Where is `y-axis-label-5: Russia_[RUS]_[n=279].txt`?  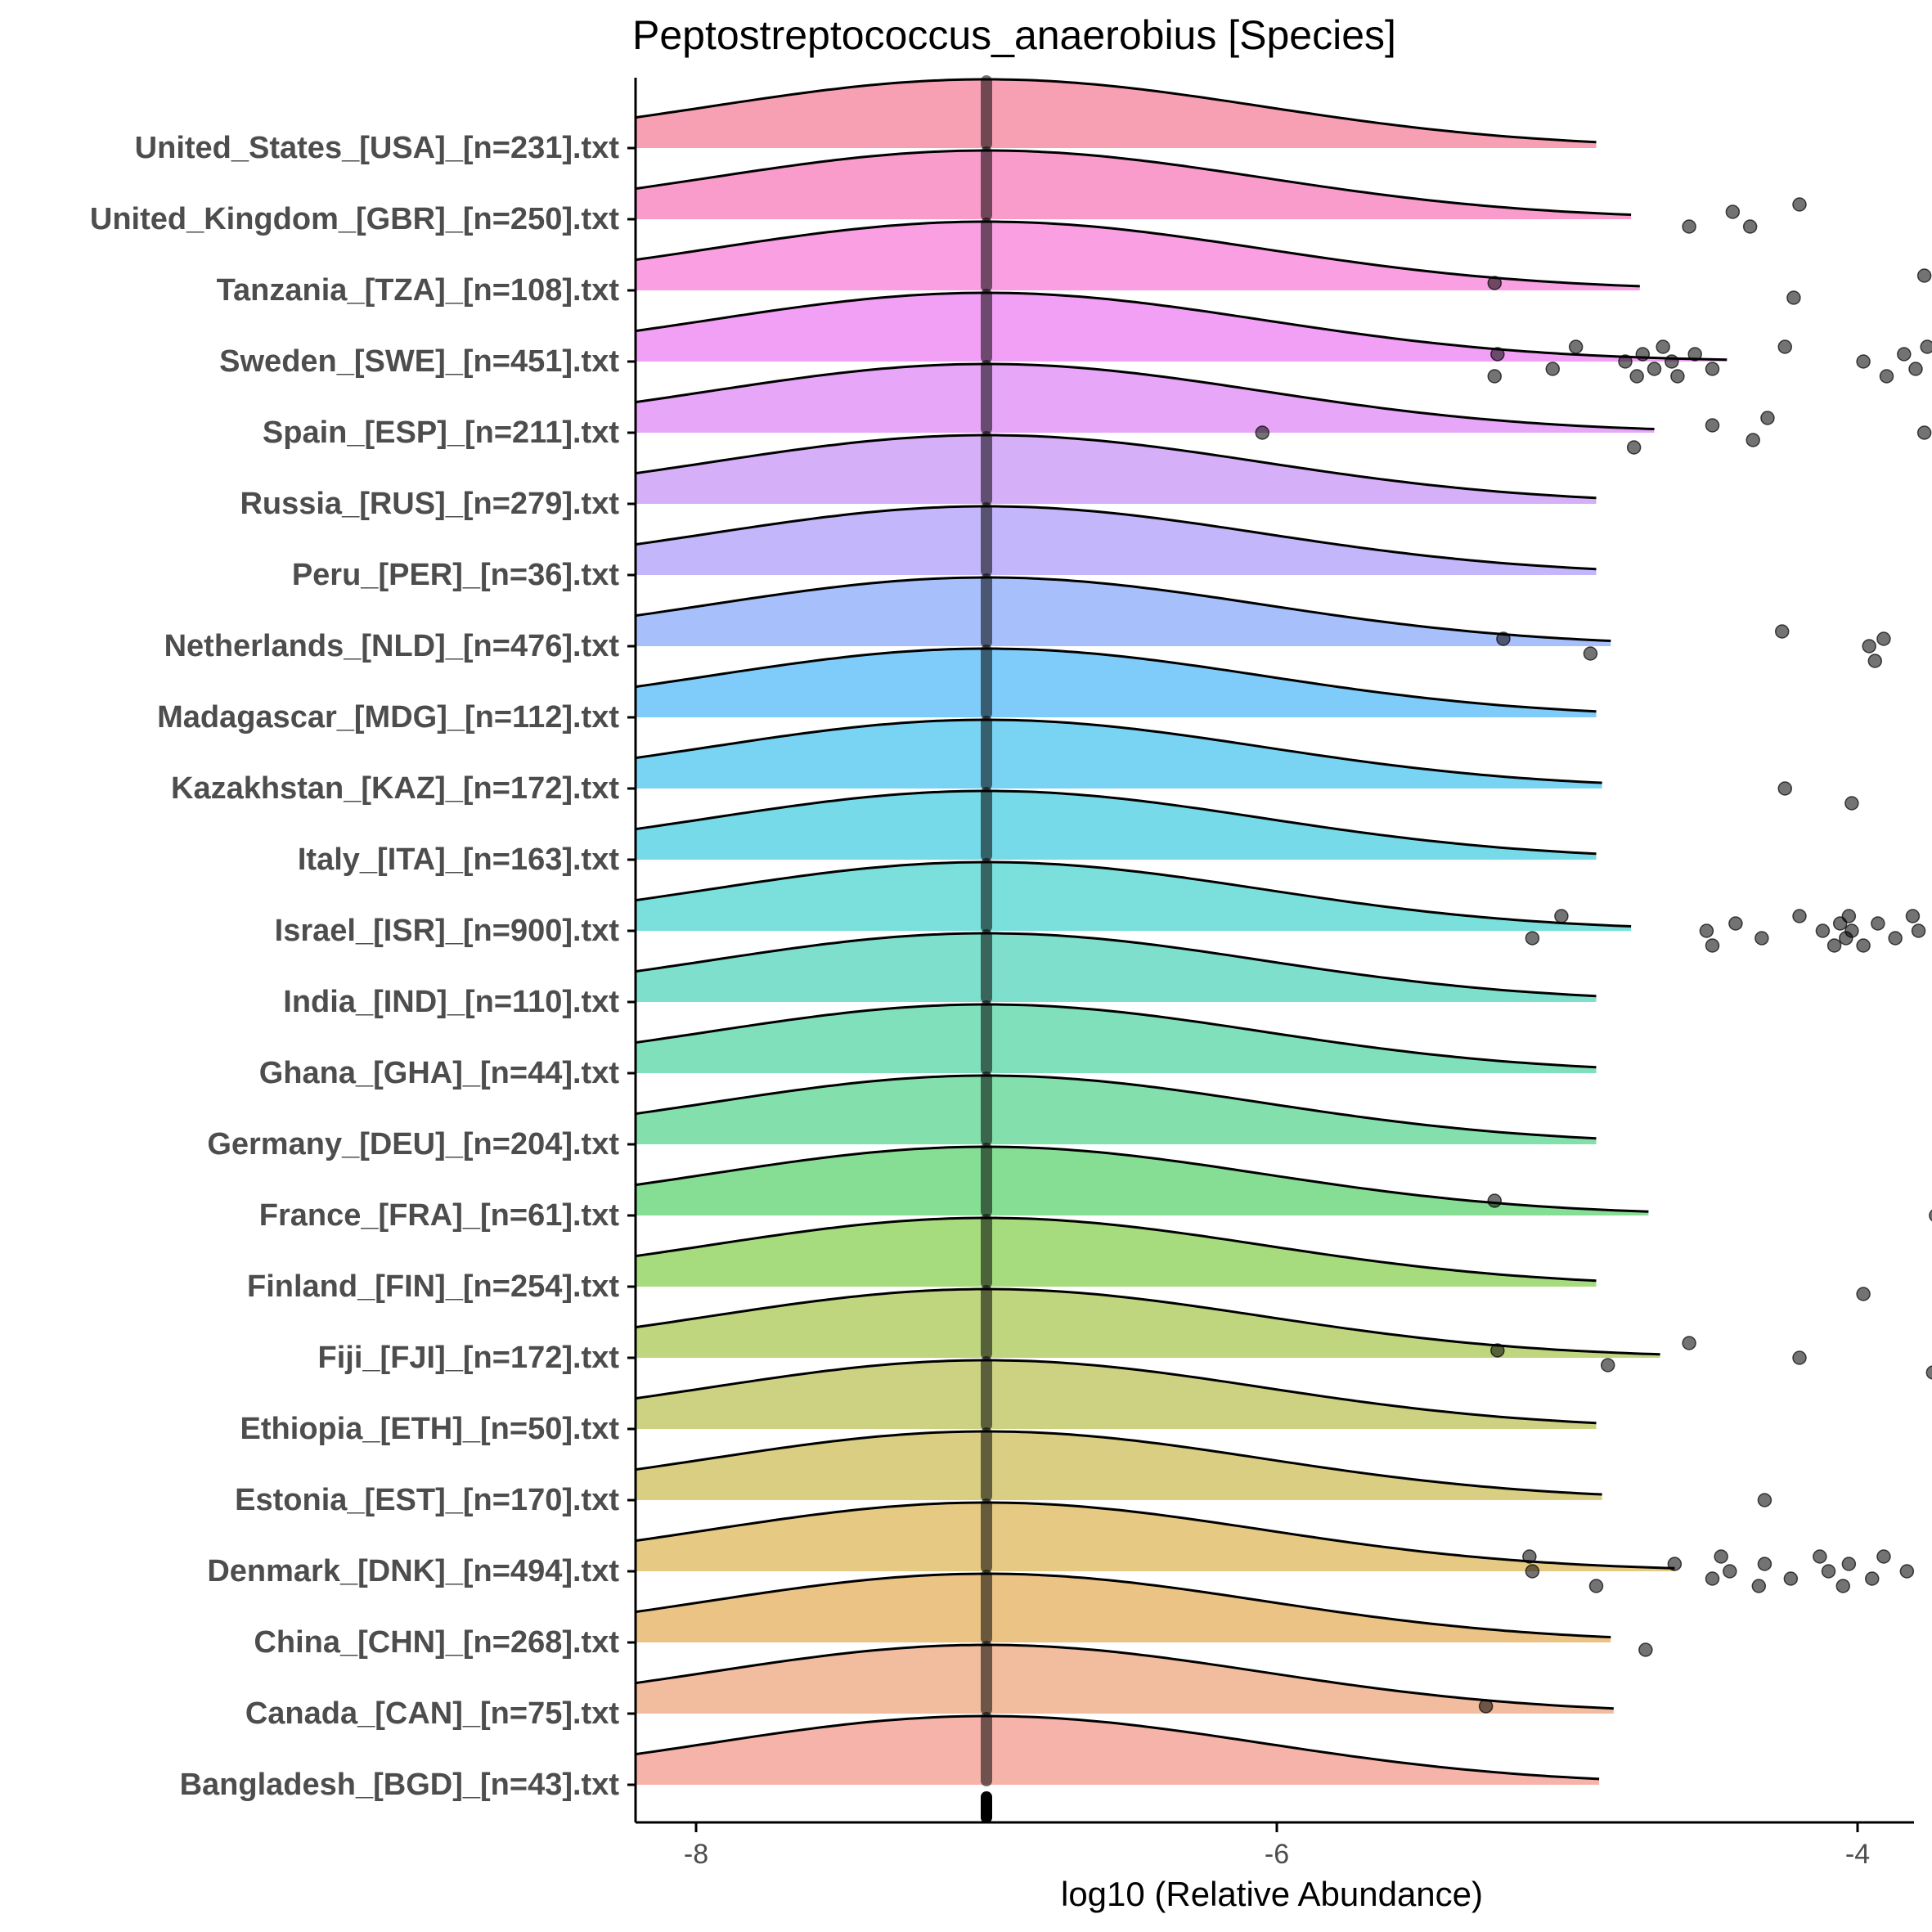
y-axis-label-5: Russia_[RUS]_[n=279].txt is located at coordinates (429, 504).